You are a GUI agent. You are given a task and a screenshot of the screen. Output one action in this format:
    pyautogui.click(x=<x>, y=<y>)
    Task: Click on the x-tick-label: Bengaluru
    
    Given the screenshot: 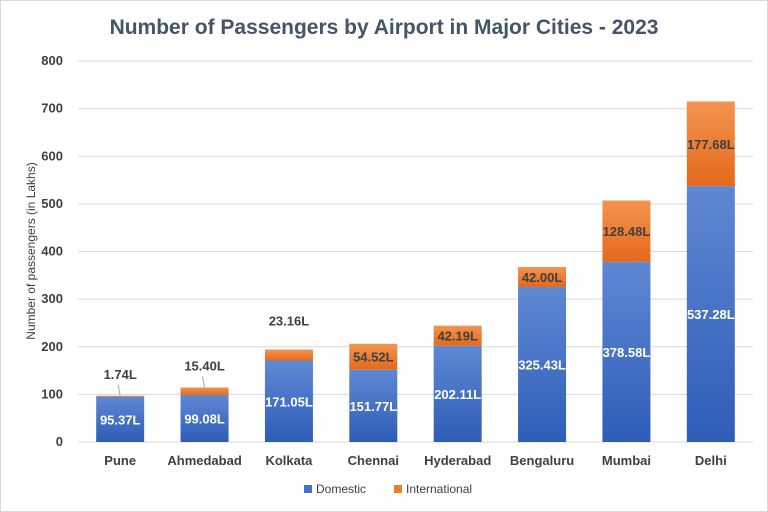 What is the action you would take?
    pyautogui.click(x=542, y=460)
    